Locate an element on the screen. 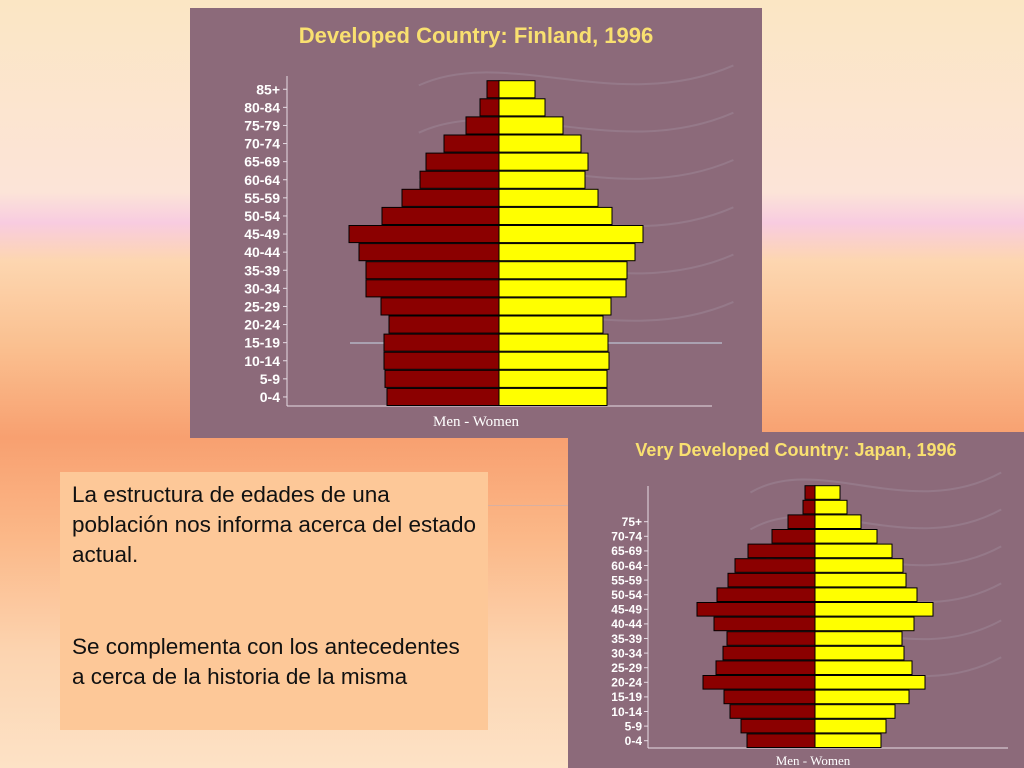  japan-chart-title: Very Developed Country: Japan, 1996 is located at coordinates (796, 450).